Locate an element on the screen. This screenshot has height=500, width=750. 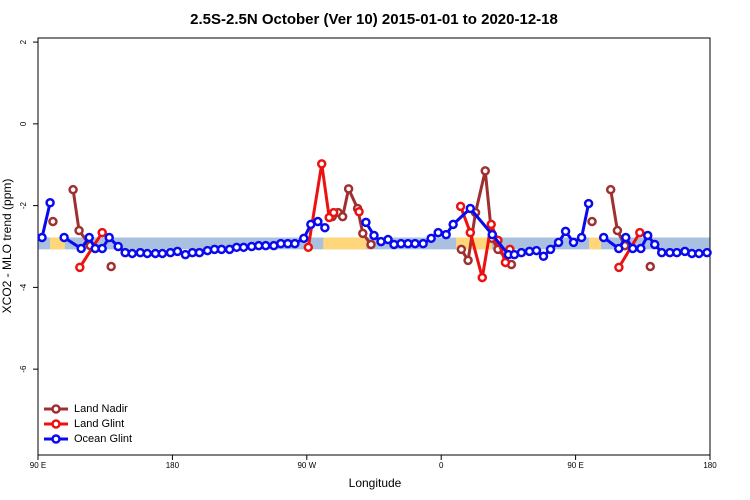
legend-label: Ocean Glint is located at coordinates (103, 439).